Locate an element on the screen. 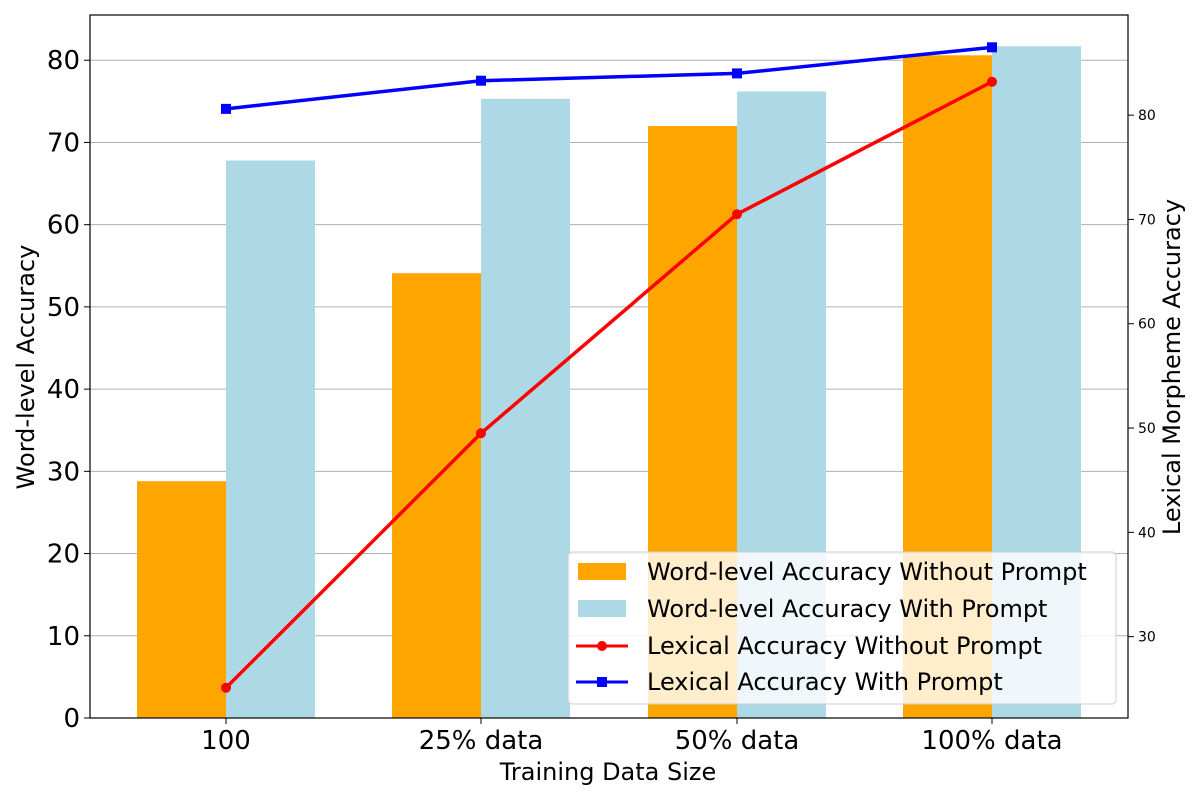  legend-marker-line-without-prompt is located at coordinates (602, 646).